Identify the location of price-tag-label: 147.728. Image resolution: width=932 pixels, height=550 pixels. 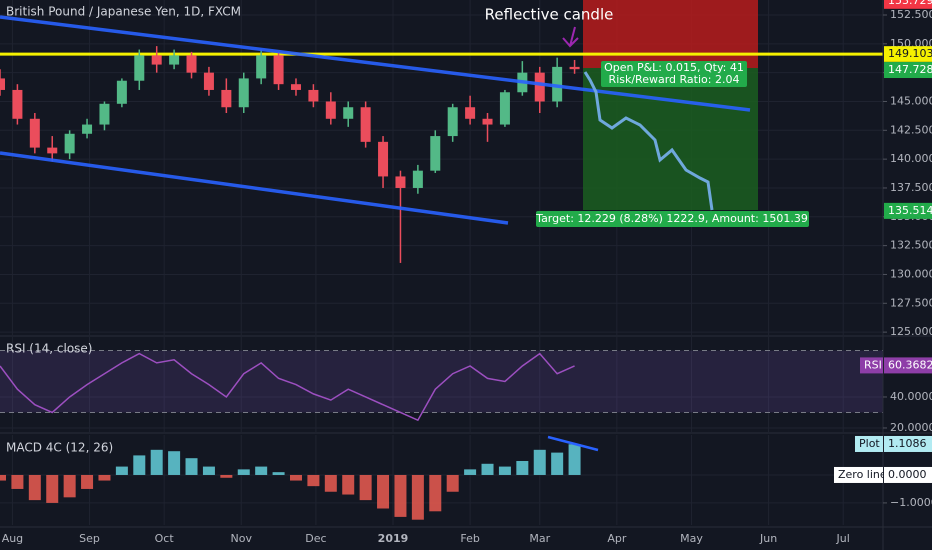
(910, 69).